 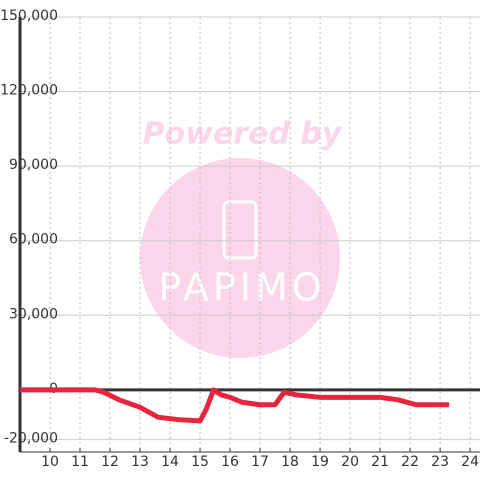 I want to click on x-tick-label: 23, so click(x=440, y=462).